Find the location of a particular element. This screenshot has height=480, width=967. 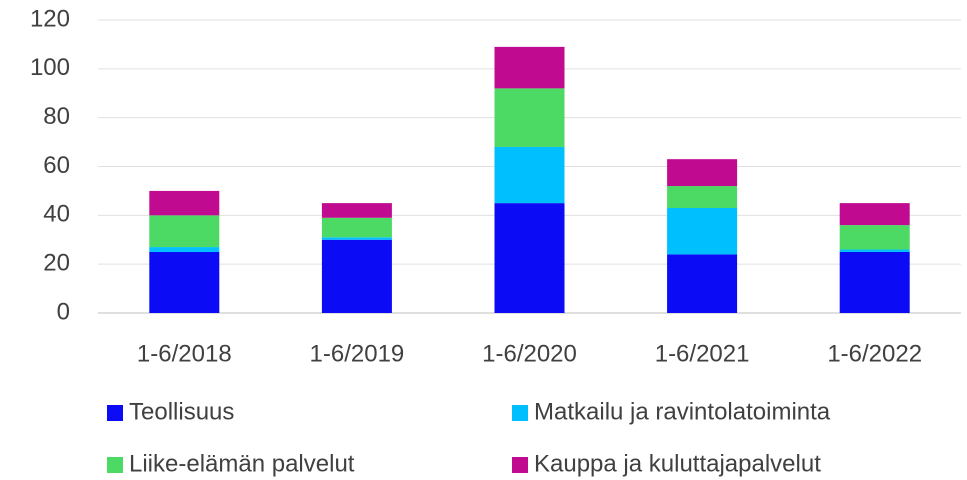

x-tick-label: 1-6/2018 is located at coordinates (184, 353).